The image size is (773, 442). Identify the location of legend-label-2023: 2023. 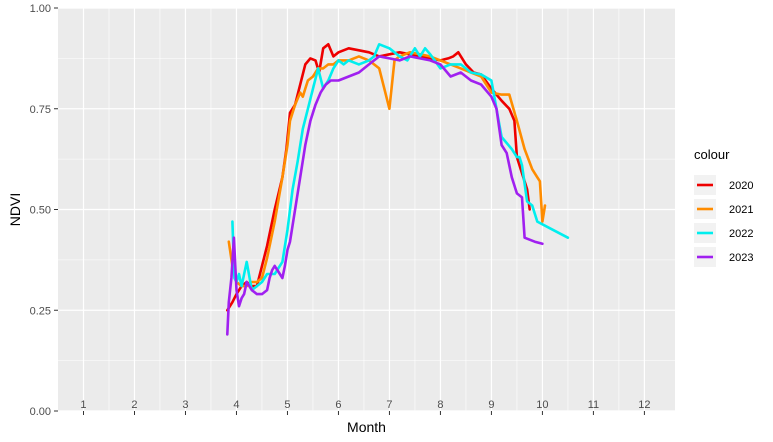
(741, 258).